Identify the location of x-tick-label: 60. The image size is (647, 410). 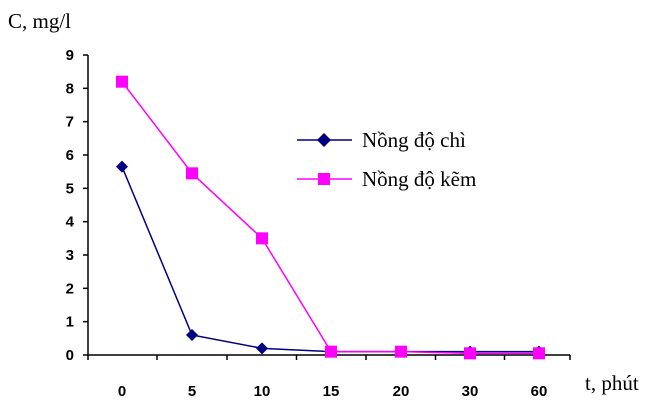
(539, 391).